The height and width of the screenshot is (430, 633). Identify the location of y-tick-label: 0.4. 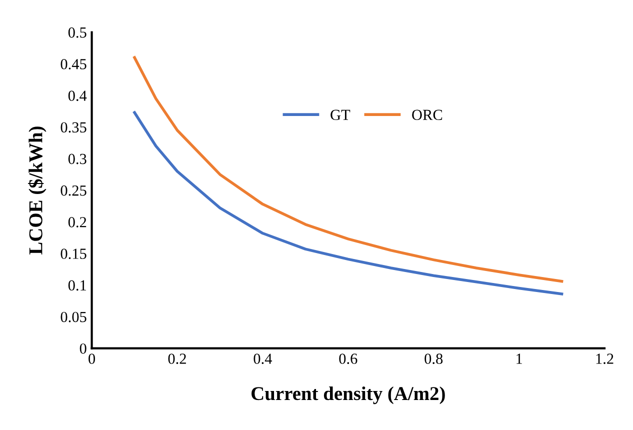
(77, 95).